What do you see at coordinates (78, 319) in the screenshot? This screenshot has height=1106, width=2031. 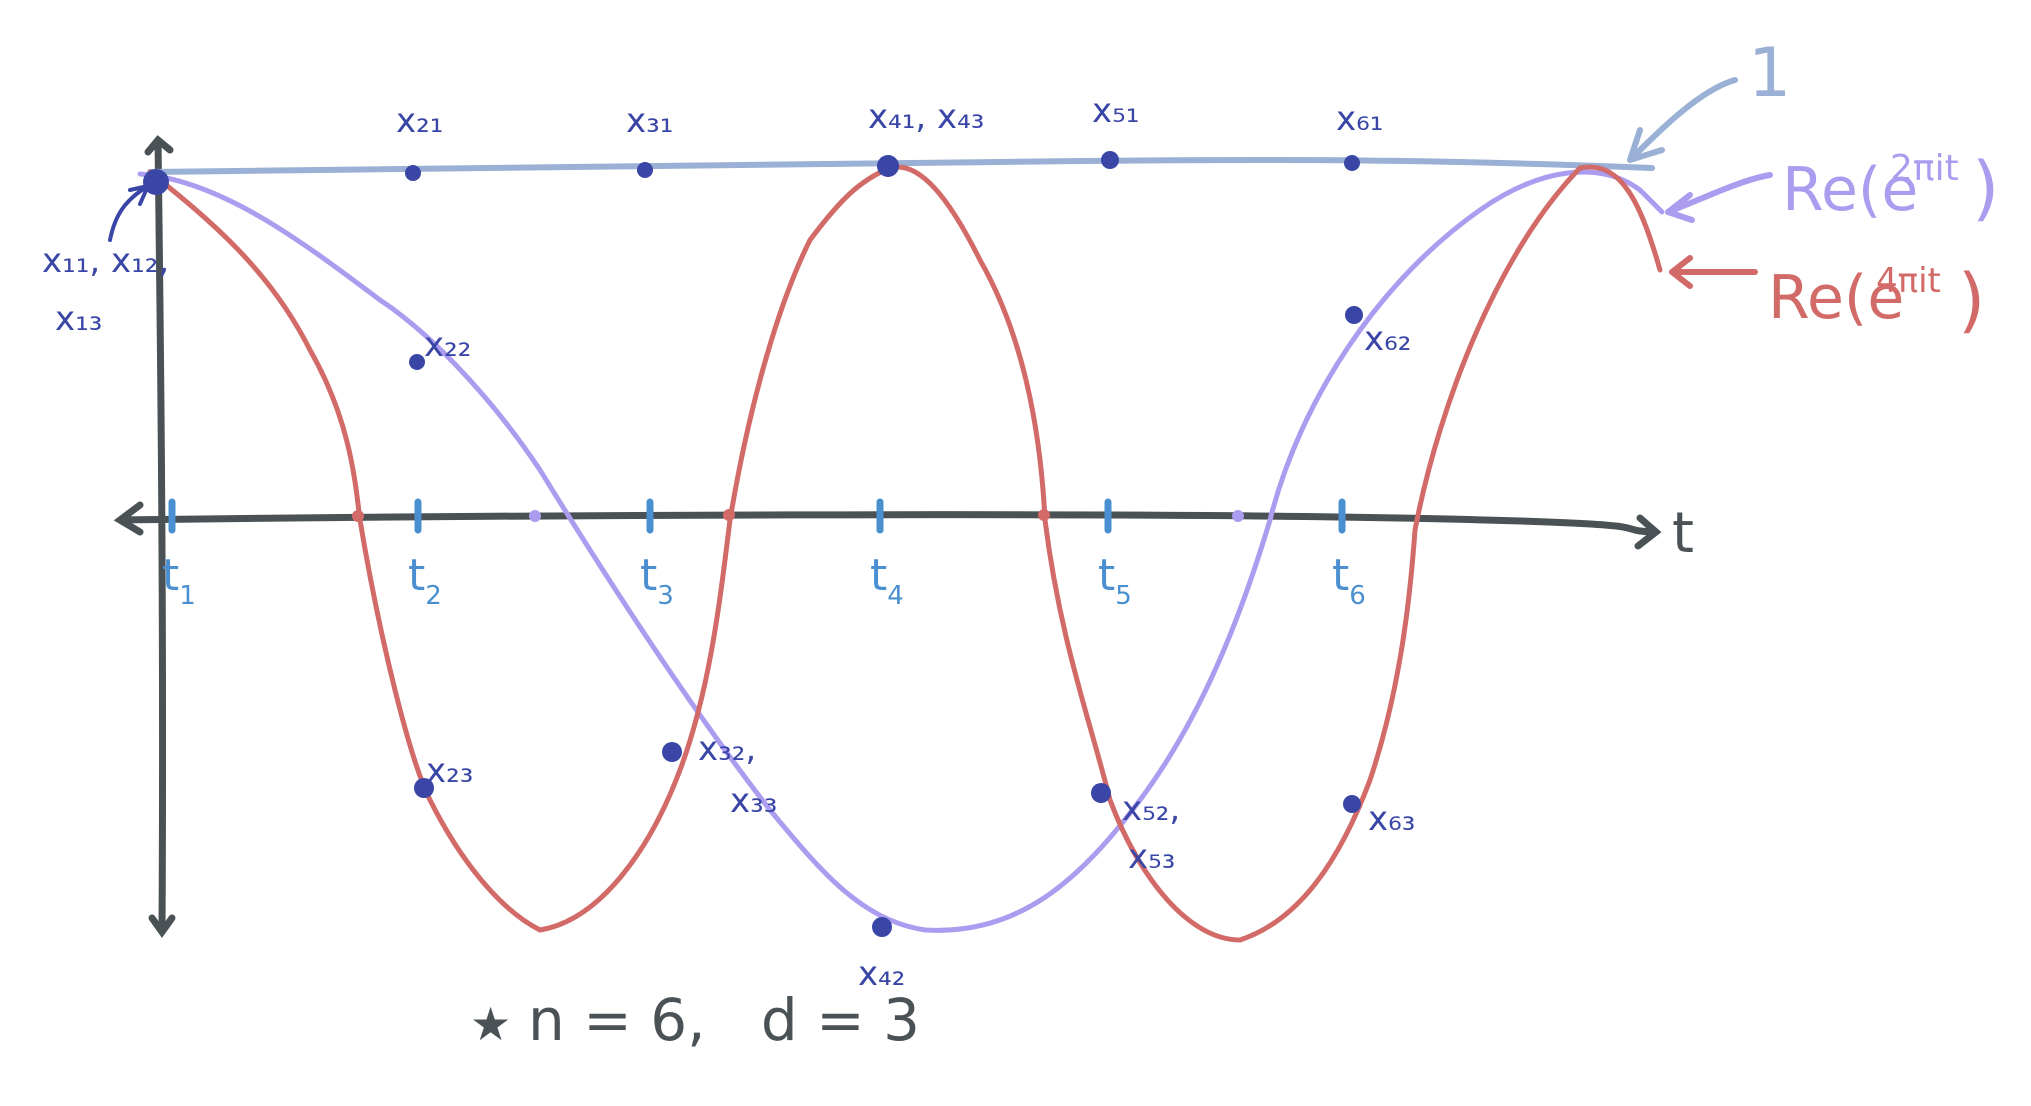 I see `label-x13: x₁₃` at bounding box center [78, 319].